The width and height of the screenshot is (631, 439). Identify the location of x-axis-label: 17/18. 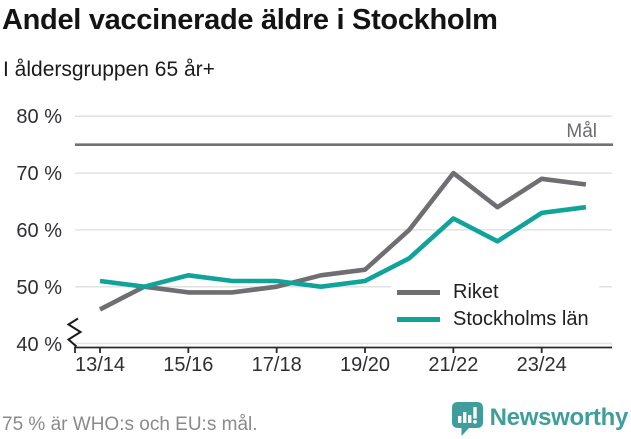
(276, 365).